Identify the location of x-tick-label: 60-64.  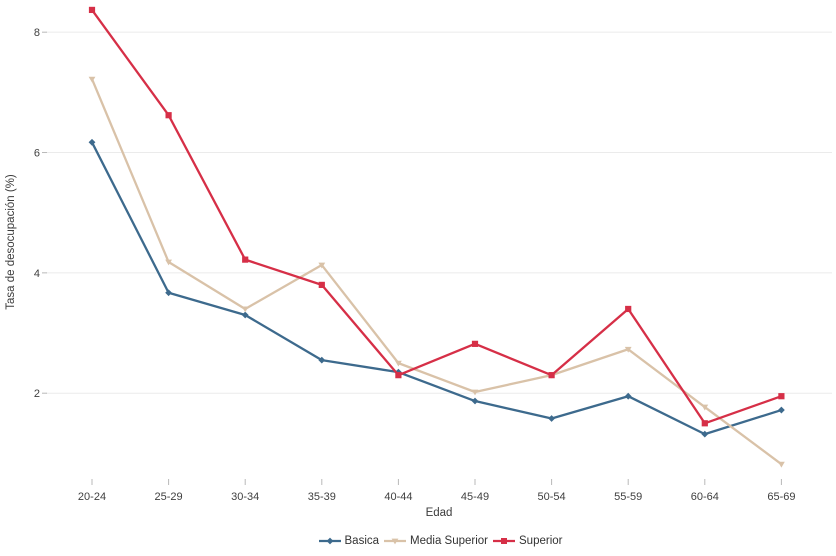
(705, 497).